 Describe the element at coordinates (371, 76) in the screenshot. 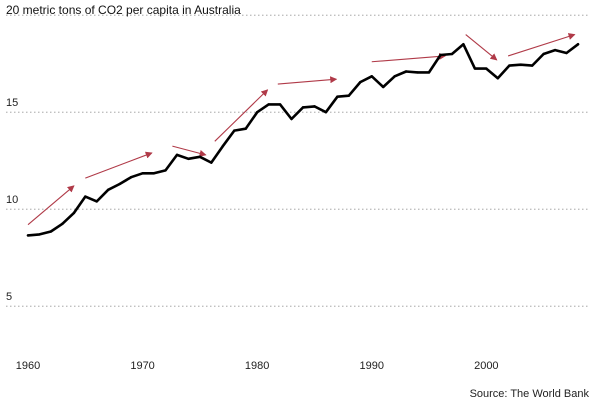

I see `data-point-1990` at that location.